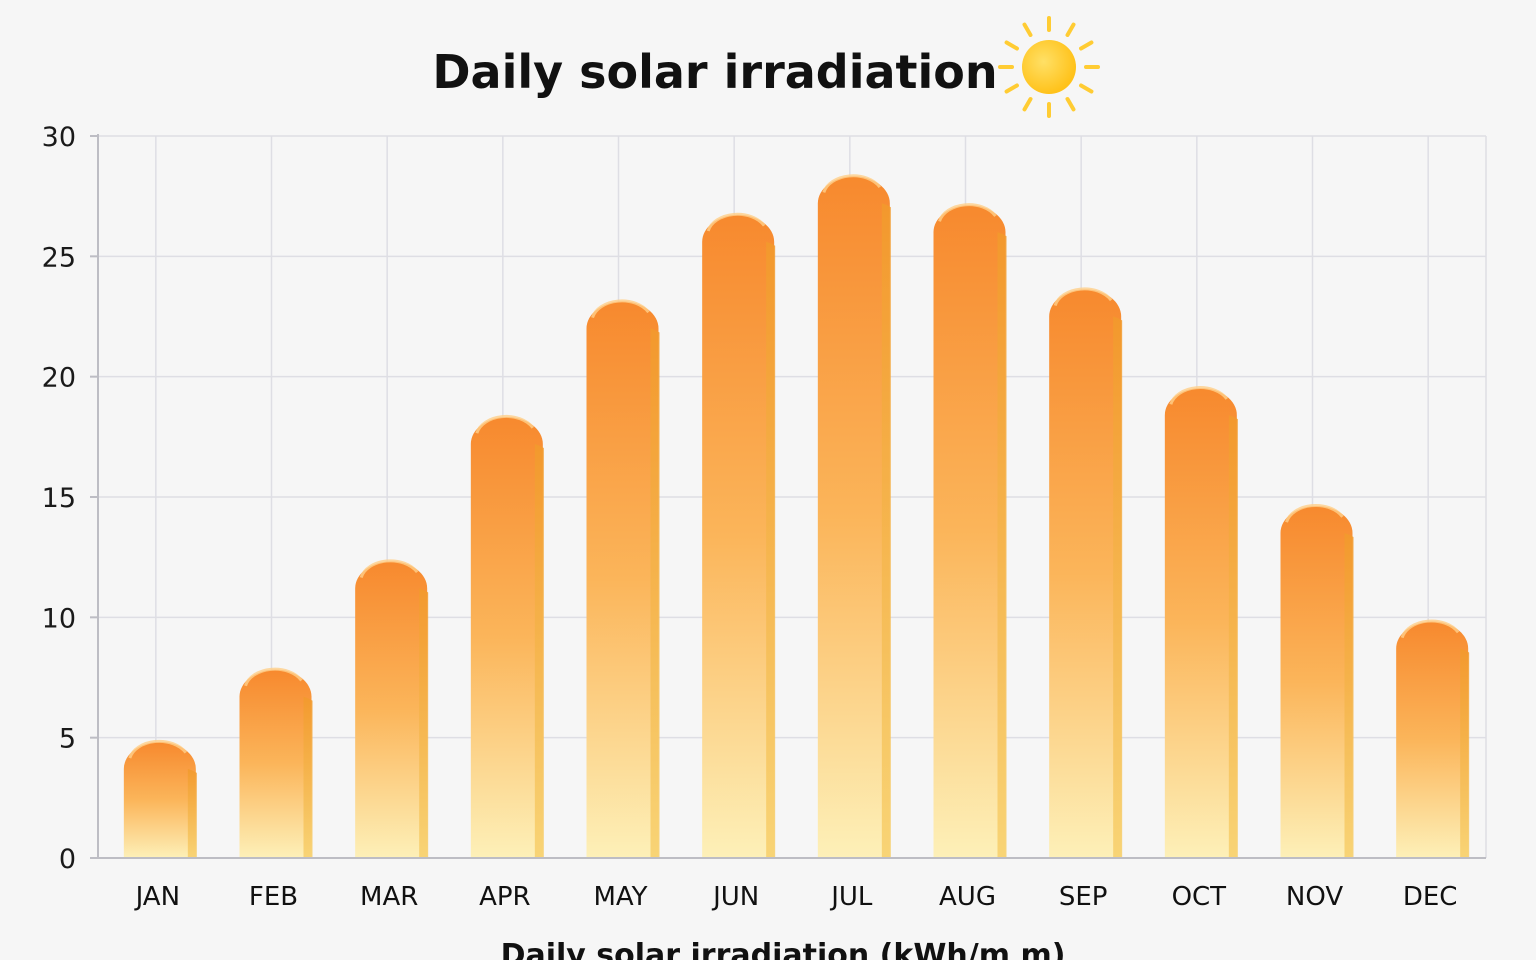  What do you see at coordinates (735, 897) in the screenshot?
I see `x-tick-label: JUN` at bounding box center [735, 897].